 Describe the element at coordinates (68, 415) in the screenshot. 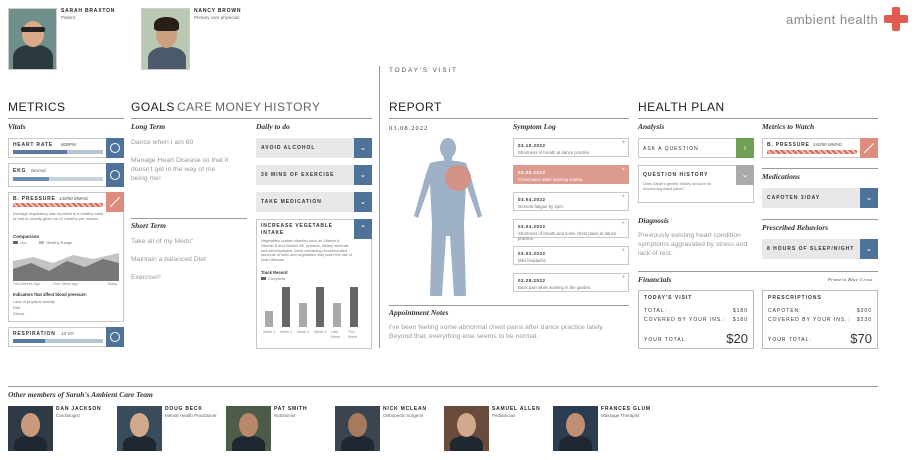

I see `team-member-role: Cardiologist` at that location.